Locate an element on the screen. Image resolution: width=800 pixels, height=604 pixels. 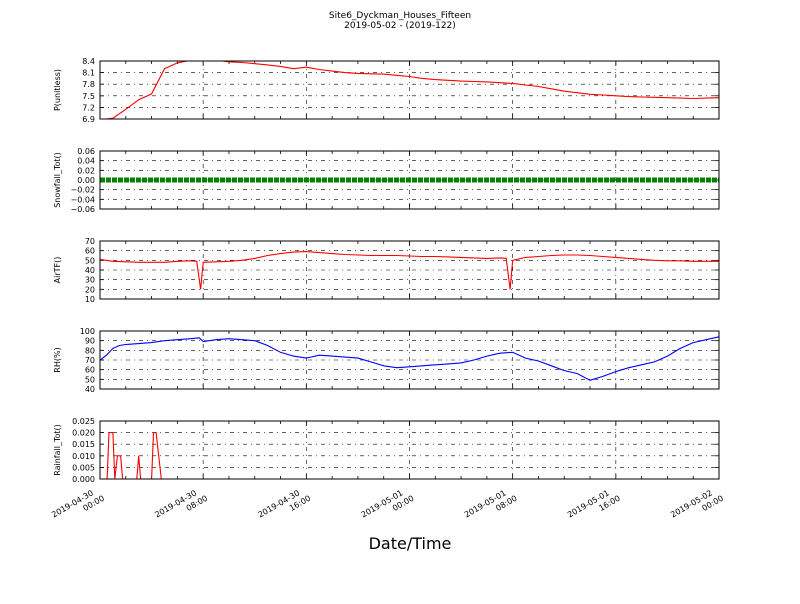
y-tick-label: 0.000 is located at coordinates (83, 479).